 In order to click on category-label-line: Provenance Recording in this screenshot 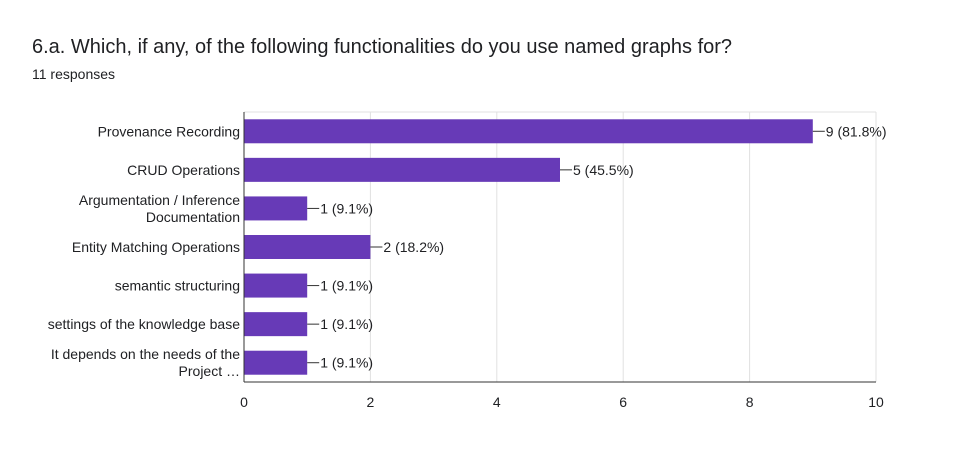, I will do `click(169, 131)`.